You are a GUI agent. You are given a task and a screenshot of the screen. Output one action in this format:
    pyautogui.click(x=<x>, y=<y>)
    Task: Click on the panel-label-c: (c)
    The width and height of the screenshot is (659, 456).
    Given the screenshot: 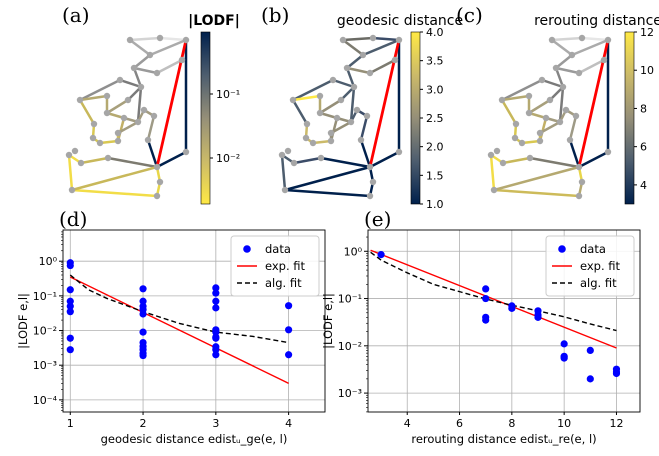 What is the action you would take?
    pyautogui.click(x=469, y=15)
    